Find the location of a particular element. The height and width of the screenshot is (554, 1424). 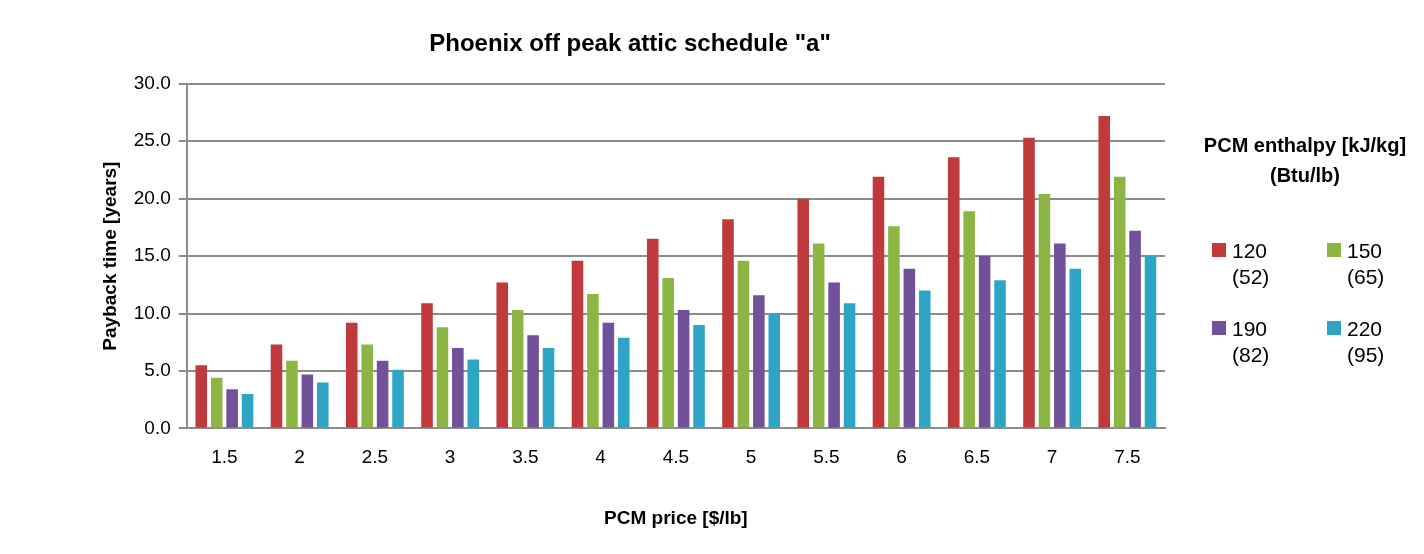

y-axis-title: Payback time [years] is located at coordinates (109, 256).